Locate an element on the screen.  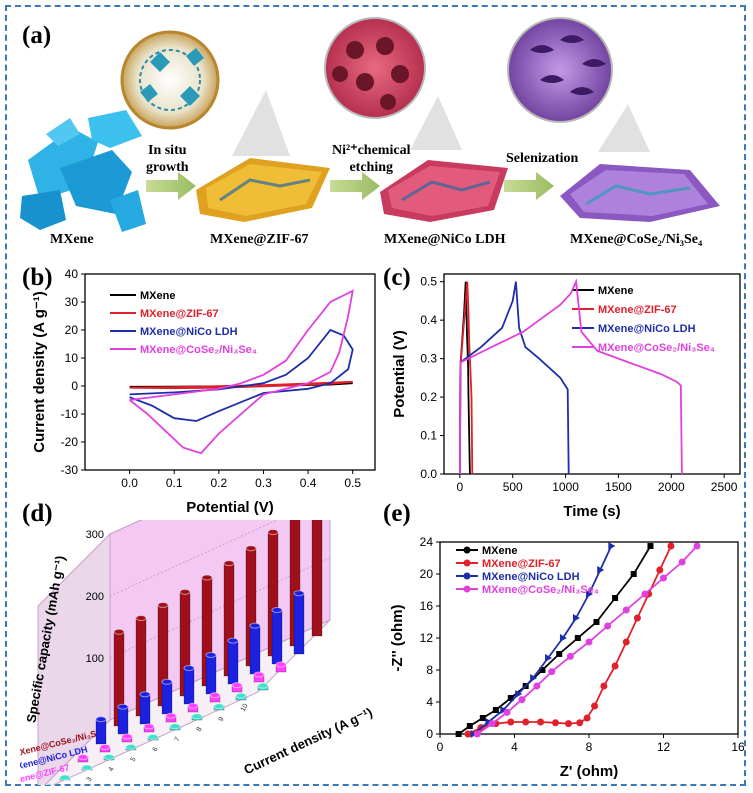
x-tick-label: 0.1 is located at coordinates (174, 483).